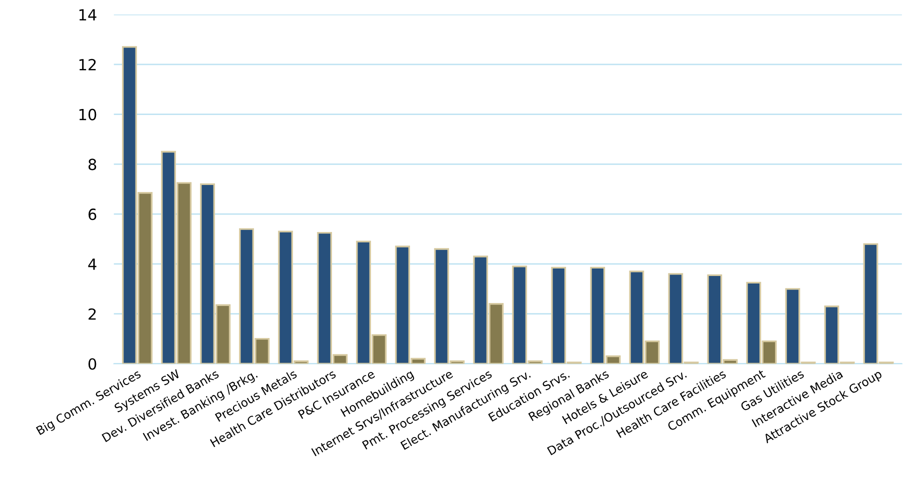  I want to click on y-tick-label: 6, so click(92, 214).